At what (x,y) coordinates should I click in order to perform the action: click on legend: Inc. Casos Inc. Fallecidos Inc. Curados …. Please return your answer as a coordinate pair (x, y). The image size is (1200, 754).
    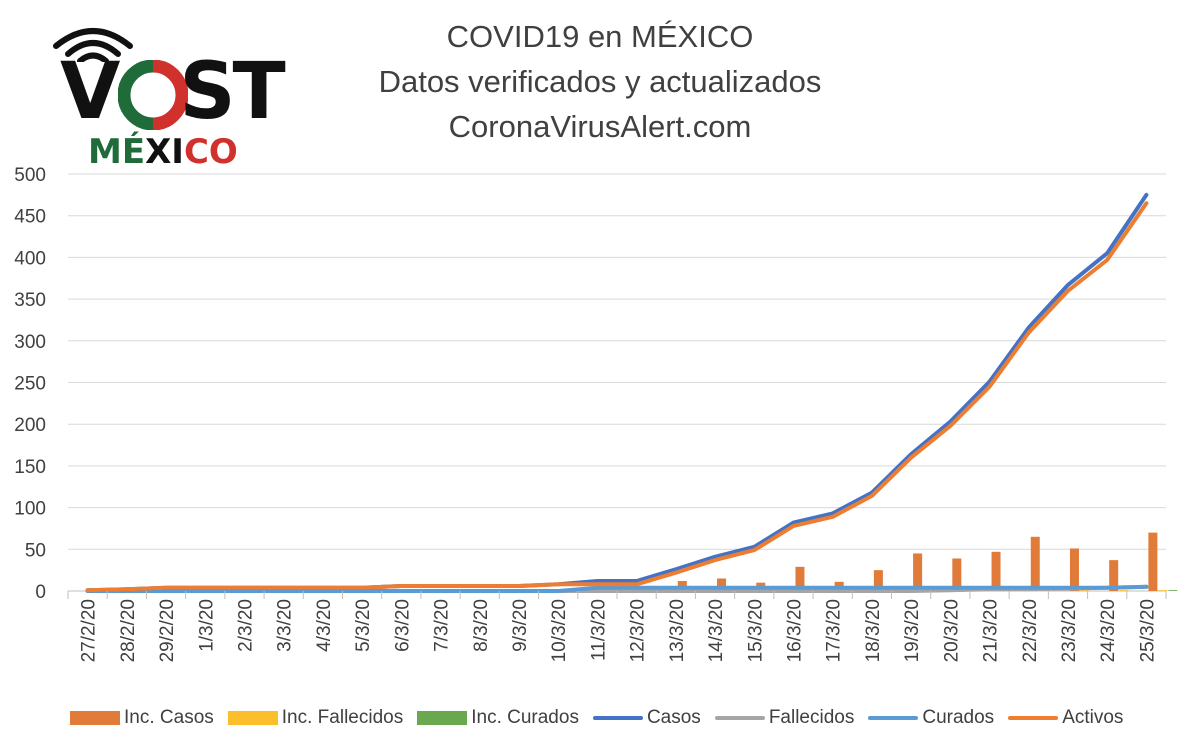
    Looking at the image, I should click on (603, 718).